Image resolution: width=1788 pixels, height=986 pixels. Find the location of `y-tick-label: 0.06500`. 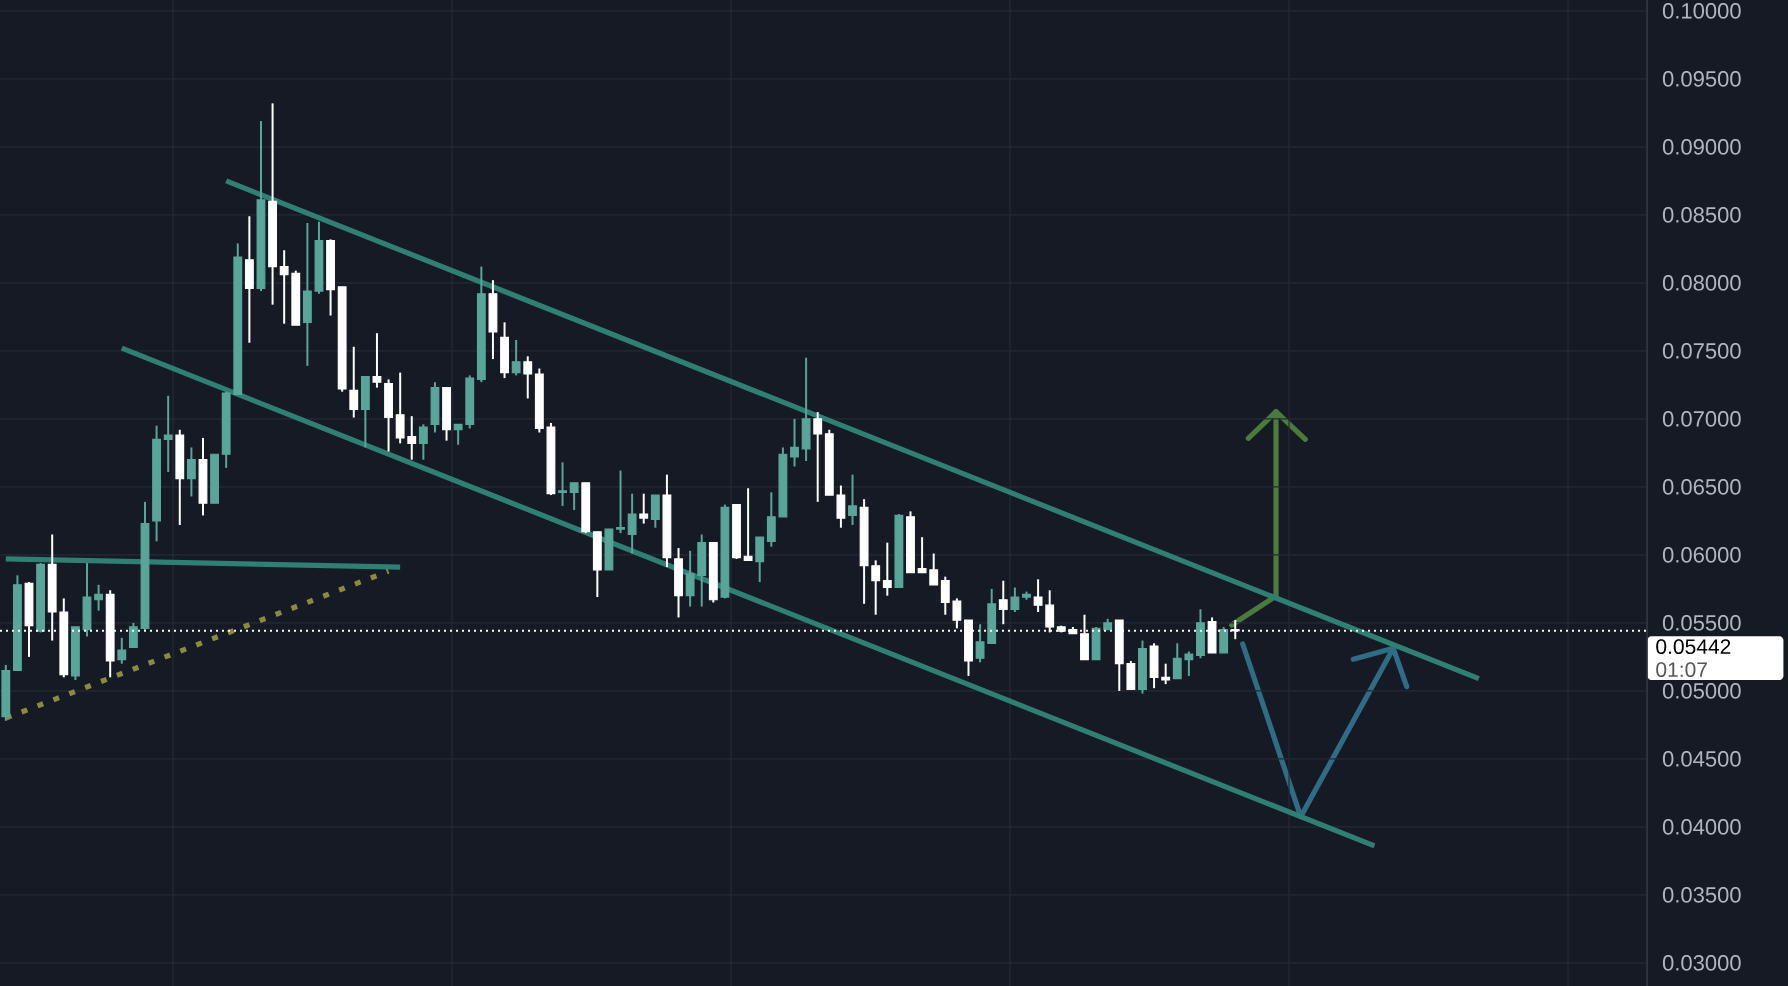

y-tick-label: 0.06500 is located at coordinates (1701, 487).